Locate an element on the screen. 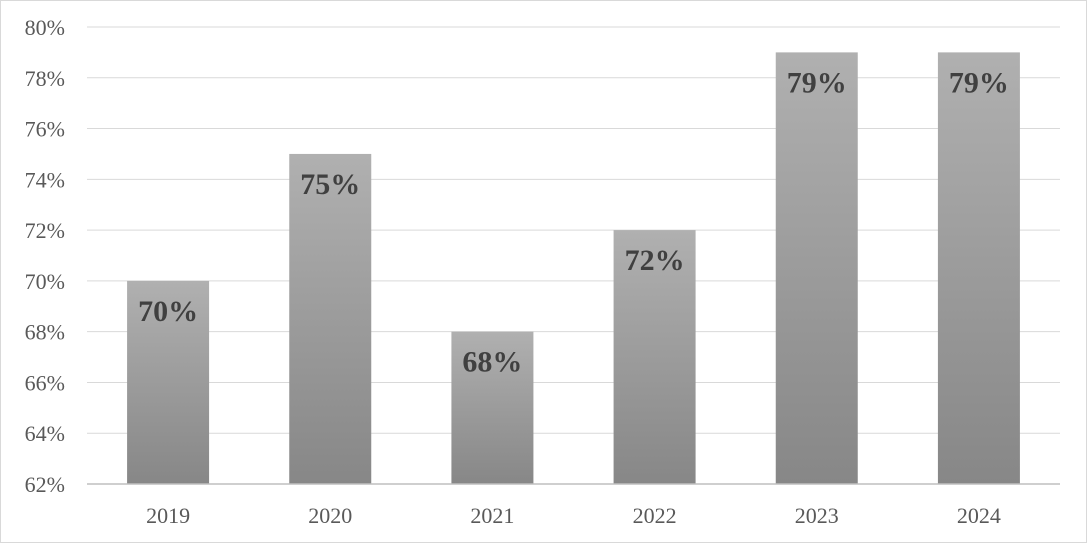  x-tick-label: 2022 is located at coordinates (655, 515).